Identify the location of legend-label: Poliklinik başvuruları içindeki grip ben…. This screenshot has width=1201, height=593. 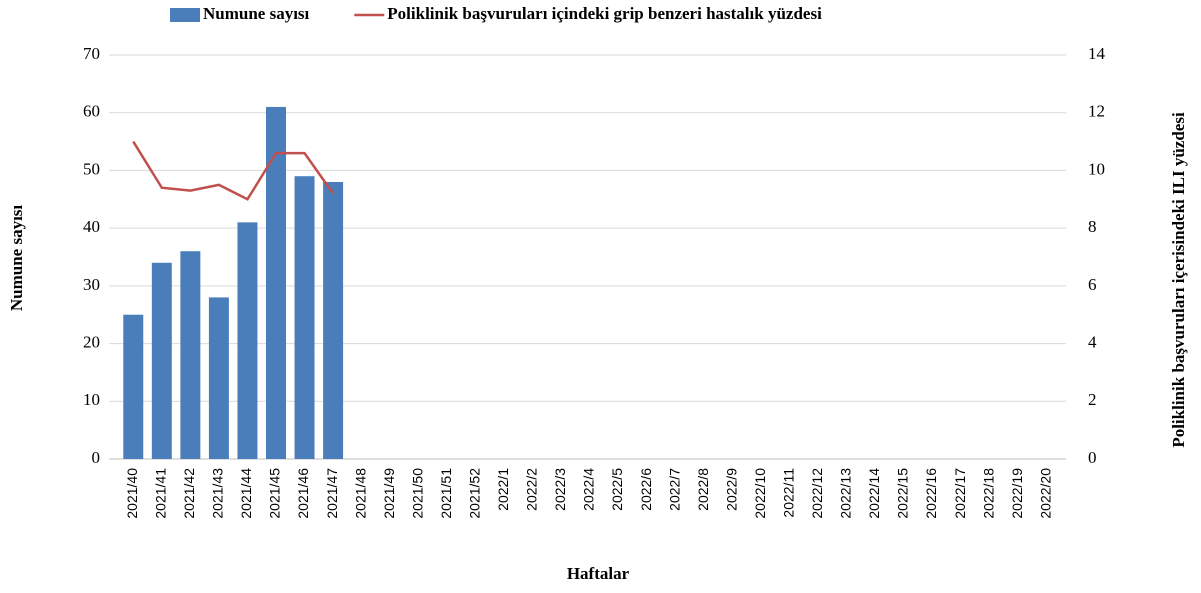
(604, 13).